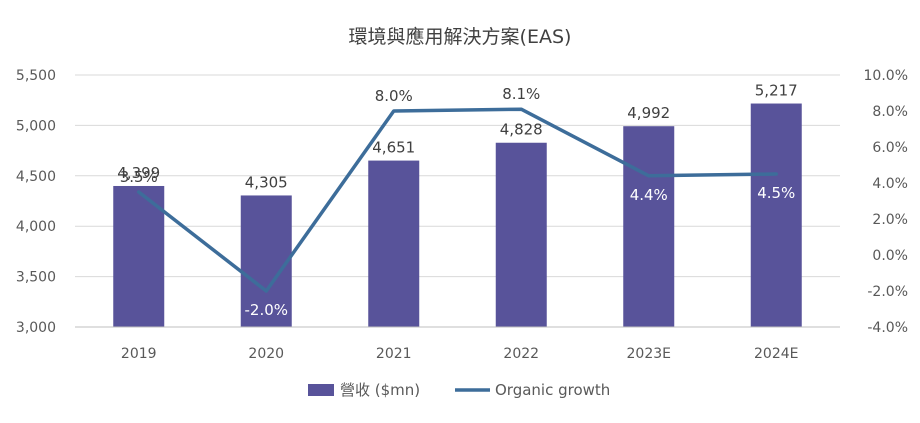  What do you see at coordinates (521, 130) in the screenshot?
I see `revenue-data-label: 4,828` at bounding box center [521, 130].